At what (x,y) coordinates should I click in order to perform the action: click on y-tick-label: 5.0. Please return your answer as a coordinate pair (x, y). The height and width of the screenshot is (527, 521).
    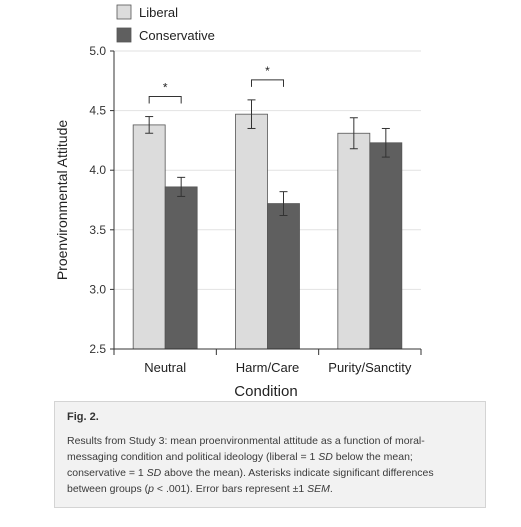
    Looking at the image, I should click on (97, 51).